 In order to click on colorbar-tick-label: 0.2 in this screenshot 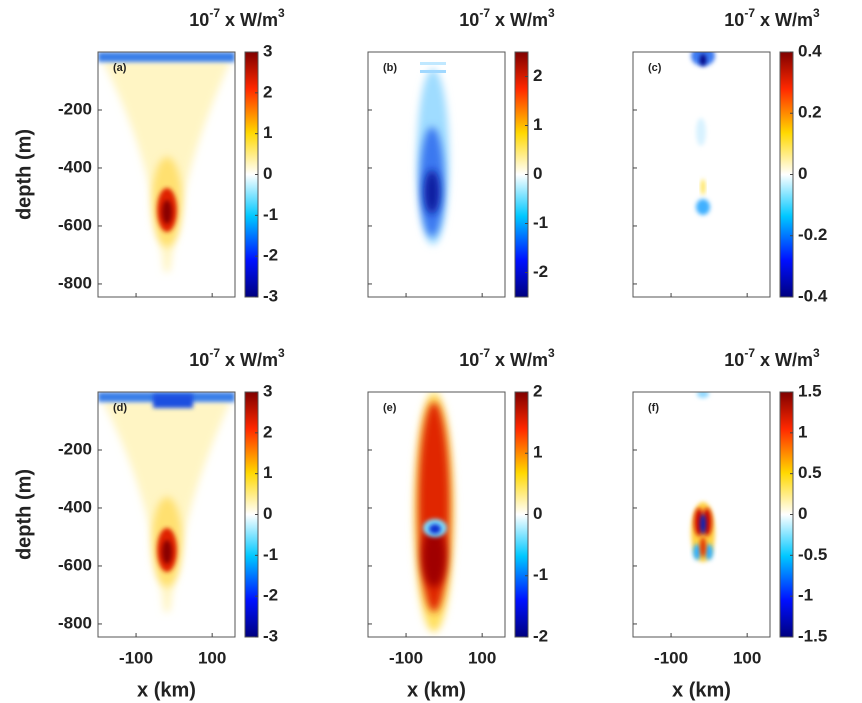, I will do `click(810, 112)`.